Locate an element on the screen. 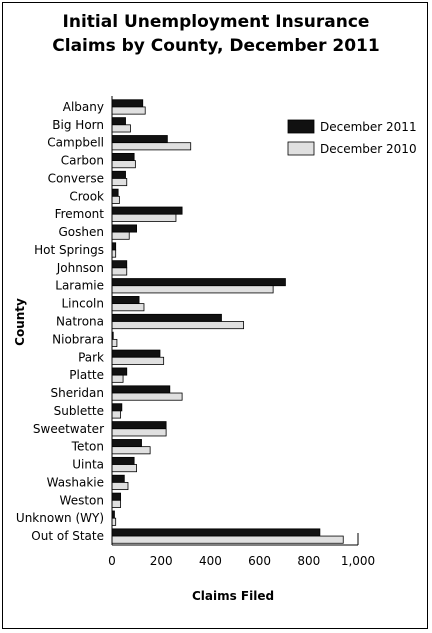 Image resolution: width=432 pixels, height=633 pixels. category-label: Weston is located at coordinates (82, 500).